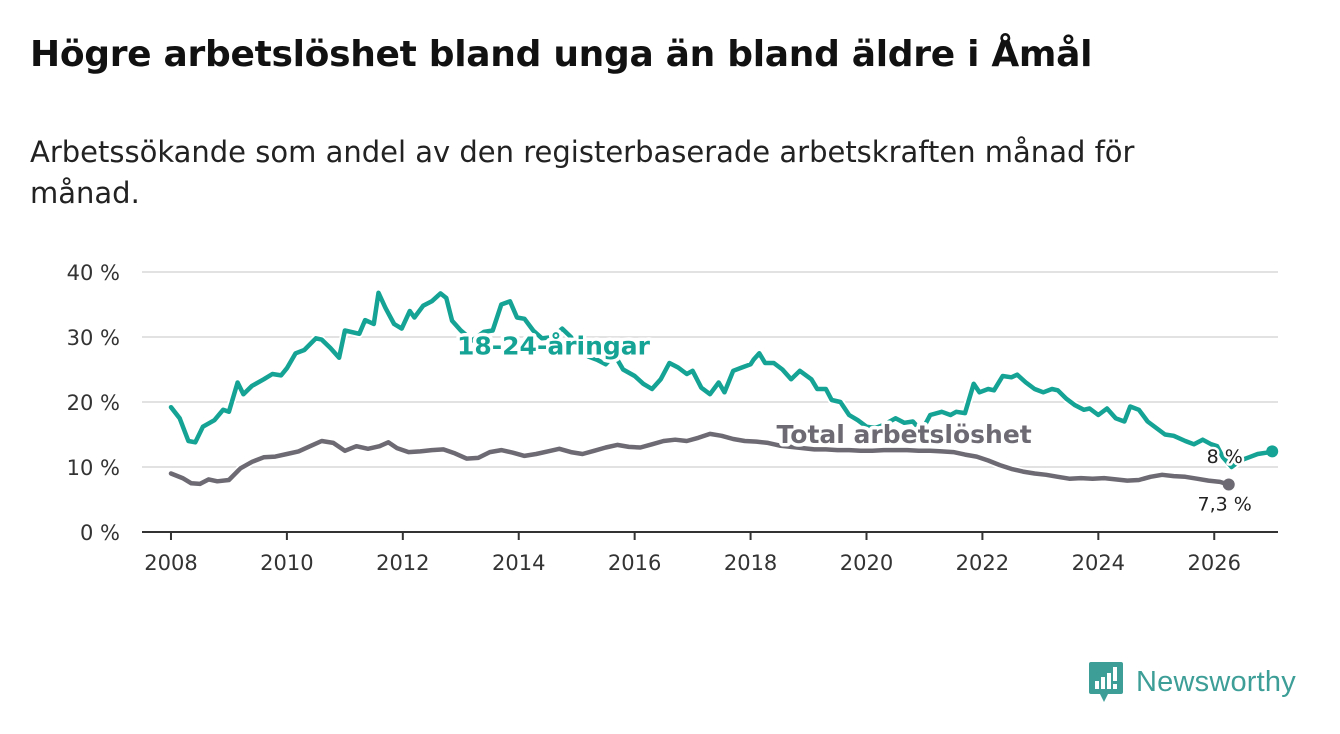 This screenshot has width=1340, height=734. I want to click on series-line, so click(699, 459).